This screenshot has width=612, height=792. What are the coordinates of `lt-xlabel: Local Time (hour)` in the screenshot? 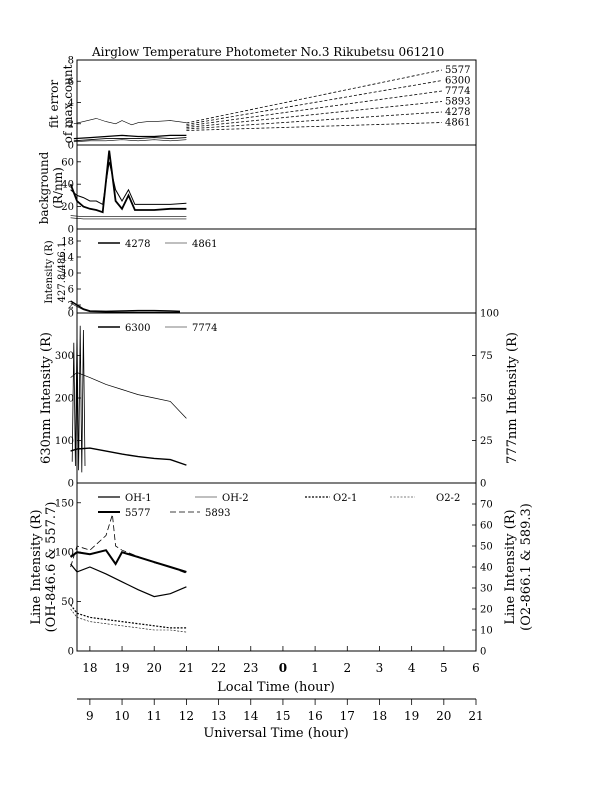 It's located at (276, 687).